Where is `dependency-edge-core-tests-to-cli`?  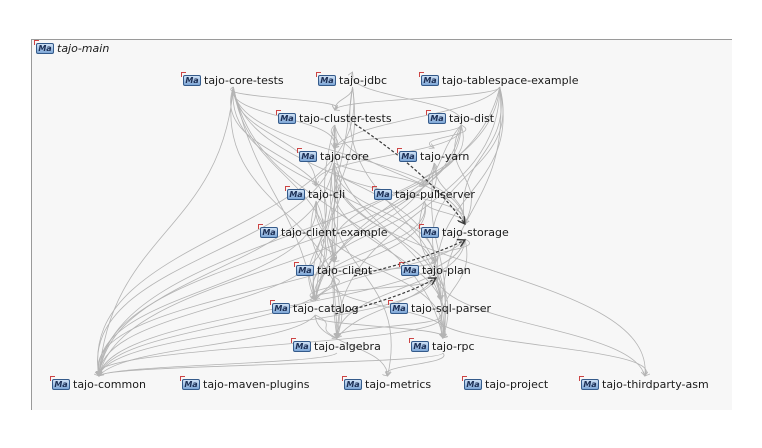
dependency-edge-core-tests-to-cli is located at coordinates (274, 136).